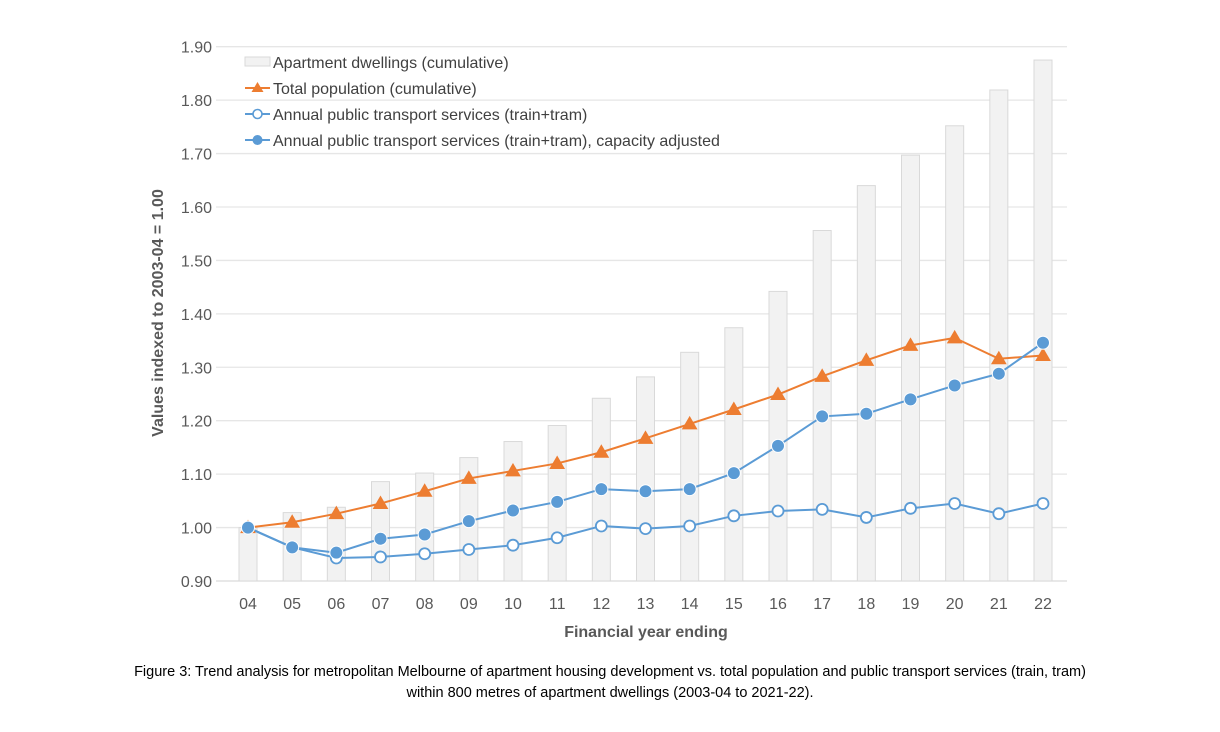 The height and width of the screenshot is (732, 1220). Describe the element at coordinates (866, 604) in the screenshot. I see `x-tick-label: 18` at that location.